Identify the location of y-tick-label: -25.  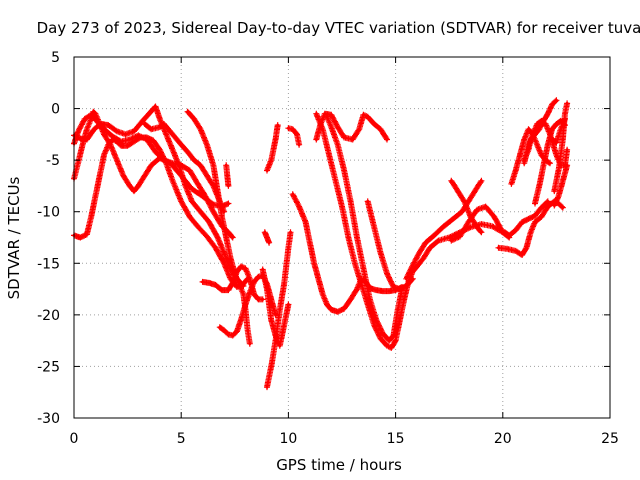
(48, 367).